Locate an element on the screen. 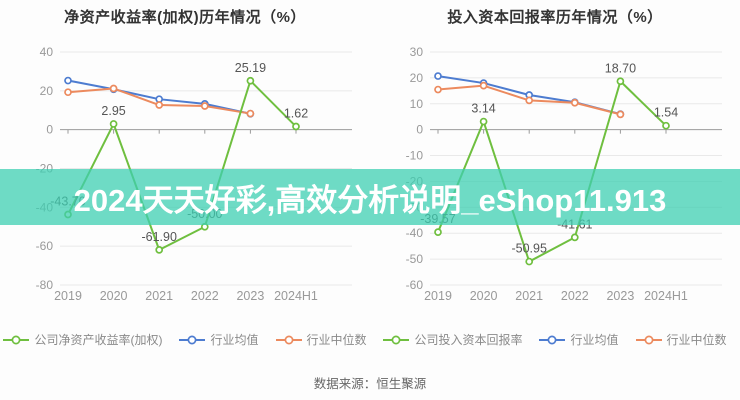 The height and width of the screenshot is (400, 740). roe-chart-title: 净资产收益率(加权)历年情况（%） is located at coordinates (185, 17).